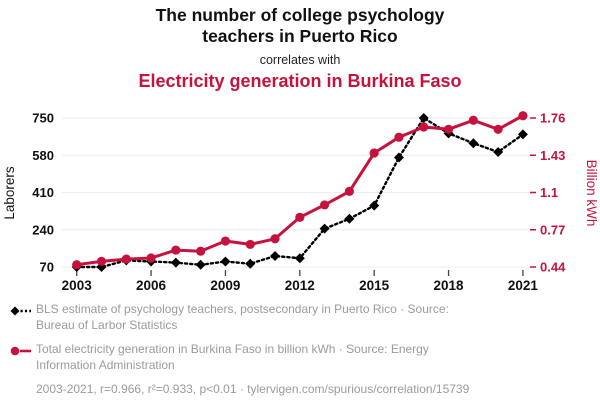 This screenshot has height=414, width=600. I want to click on title-line-2: teachers in Puerto Rico, so click(300, 36).